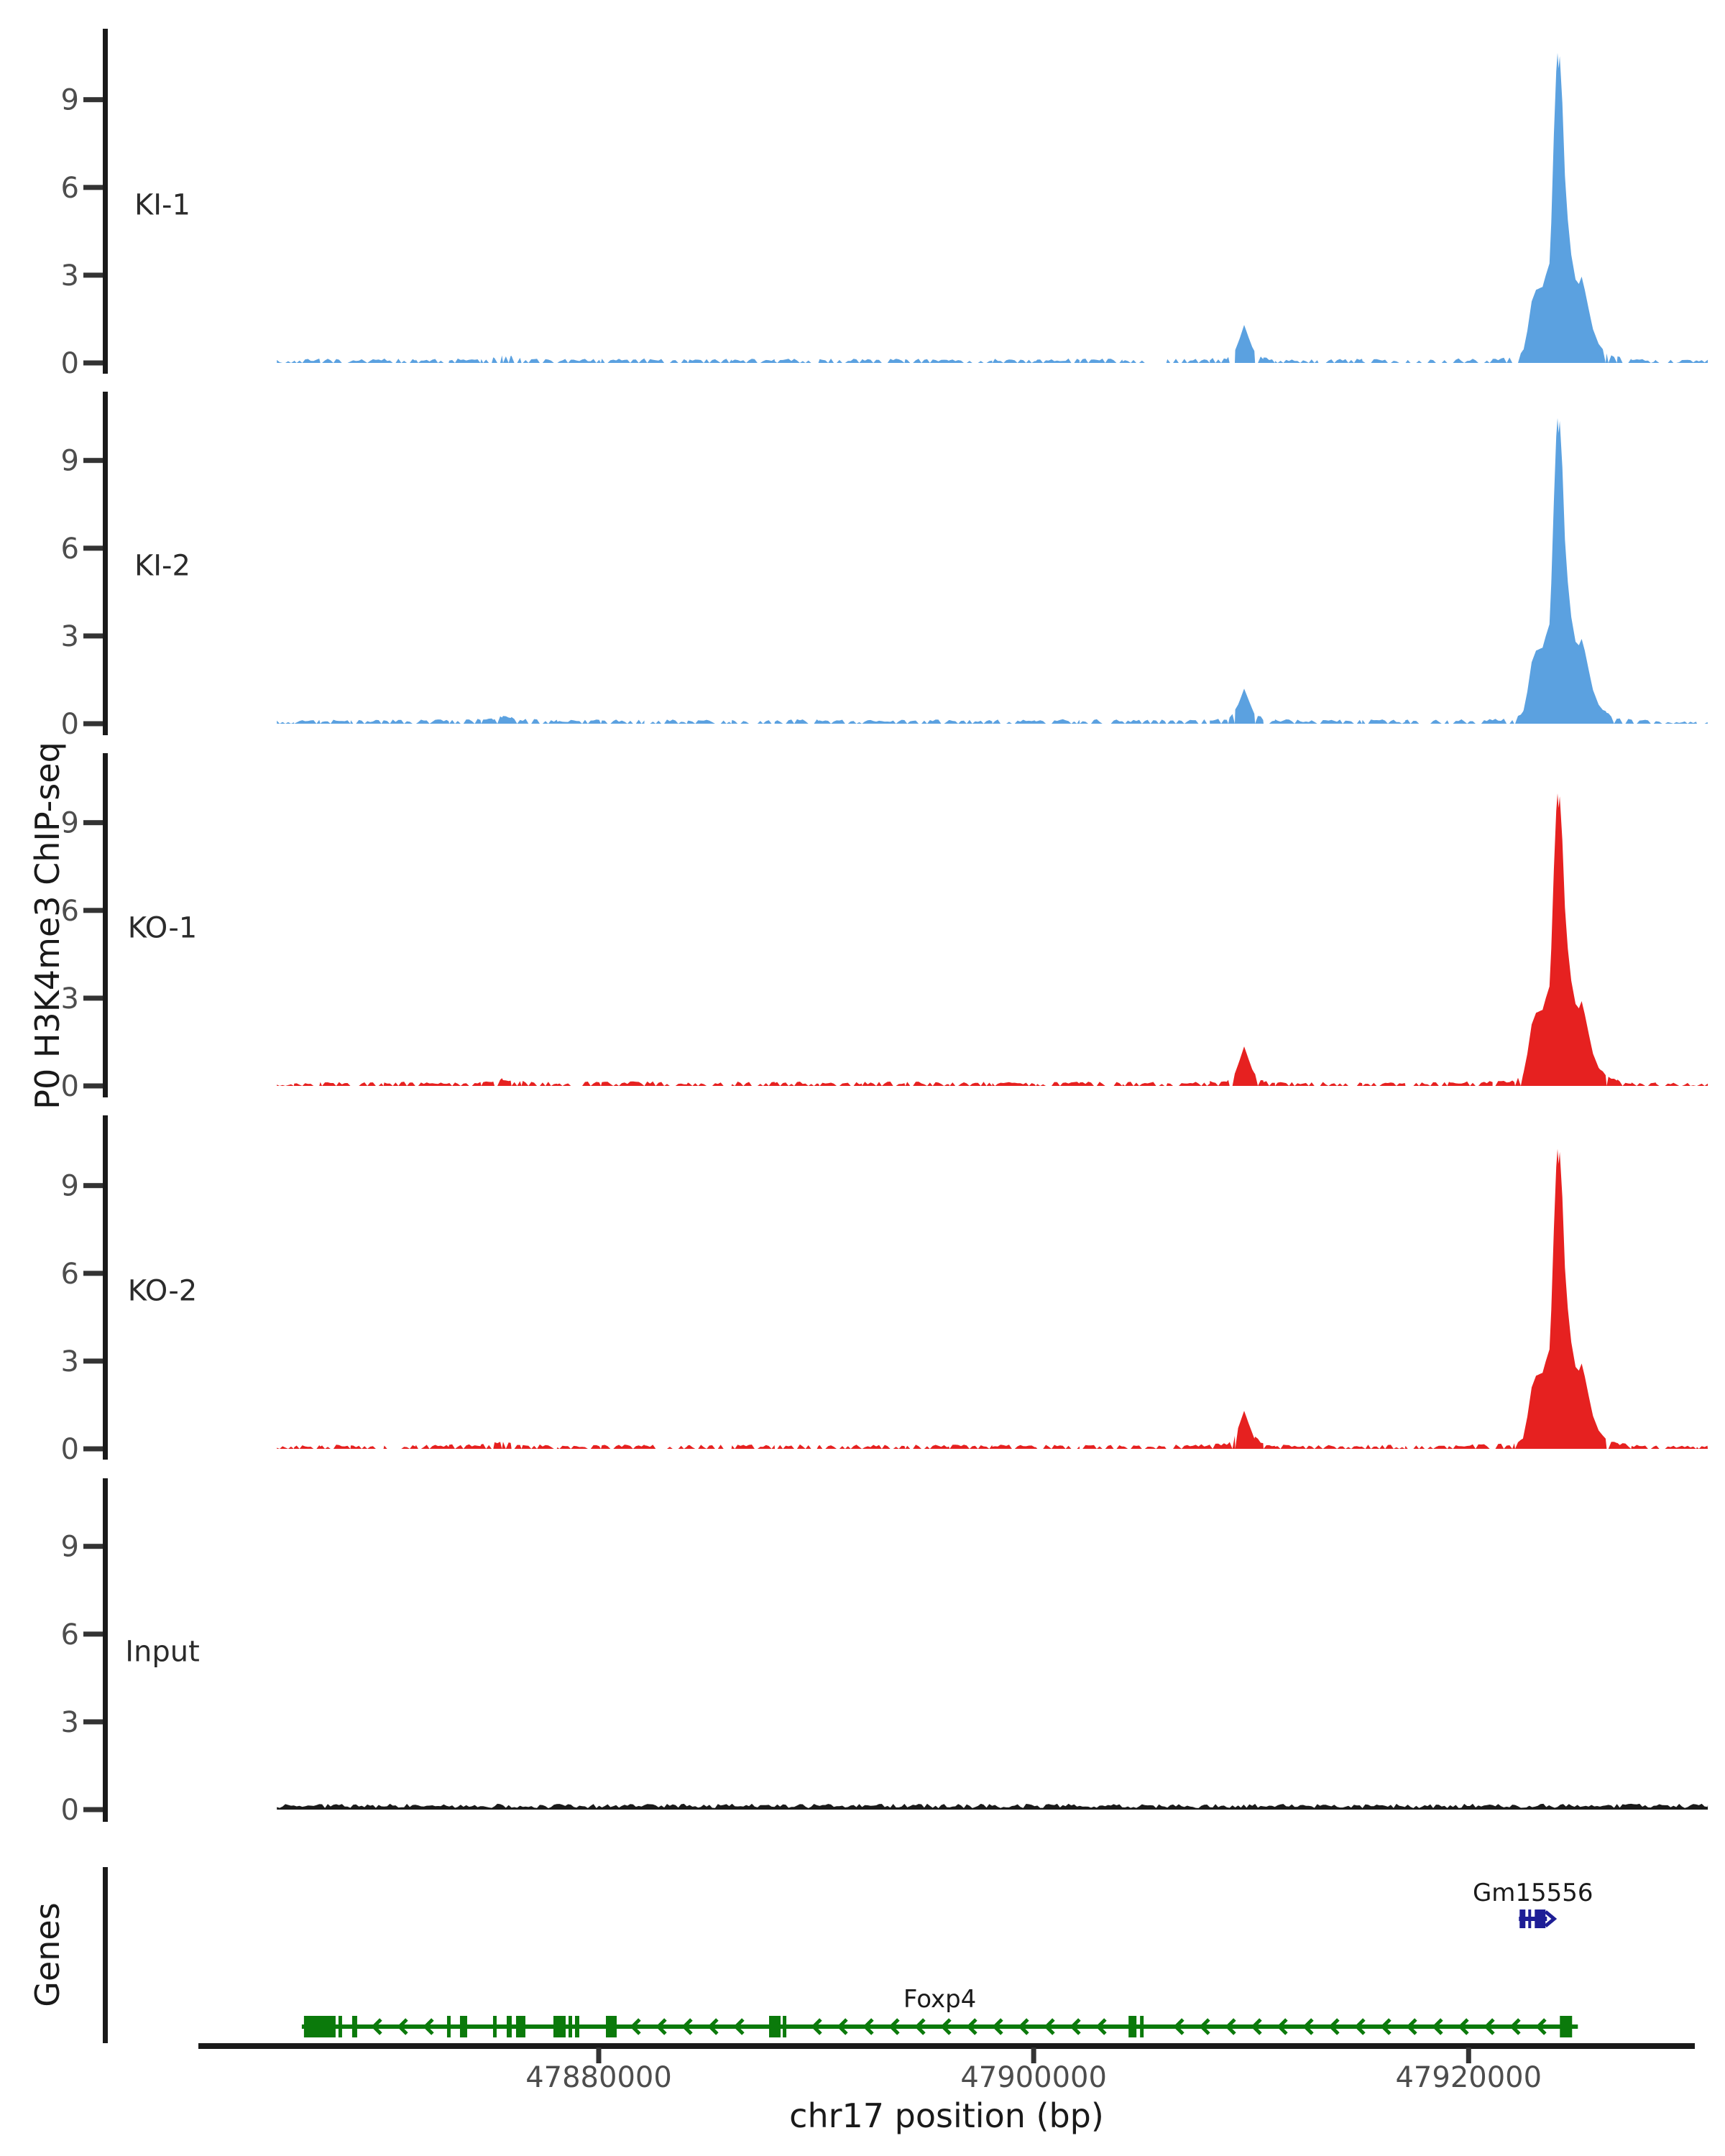 Image resolution: width=1725 pixels, height=2156 pixels. What do you see at coordinates (162, 566) in the screenshot?
I see `track-label: KI-2` at bounding box center [162, 566].